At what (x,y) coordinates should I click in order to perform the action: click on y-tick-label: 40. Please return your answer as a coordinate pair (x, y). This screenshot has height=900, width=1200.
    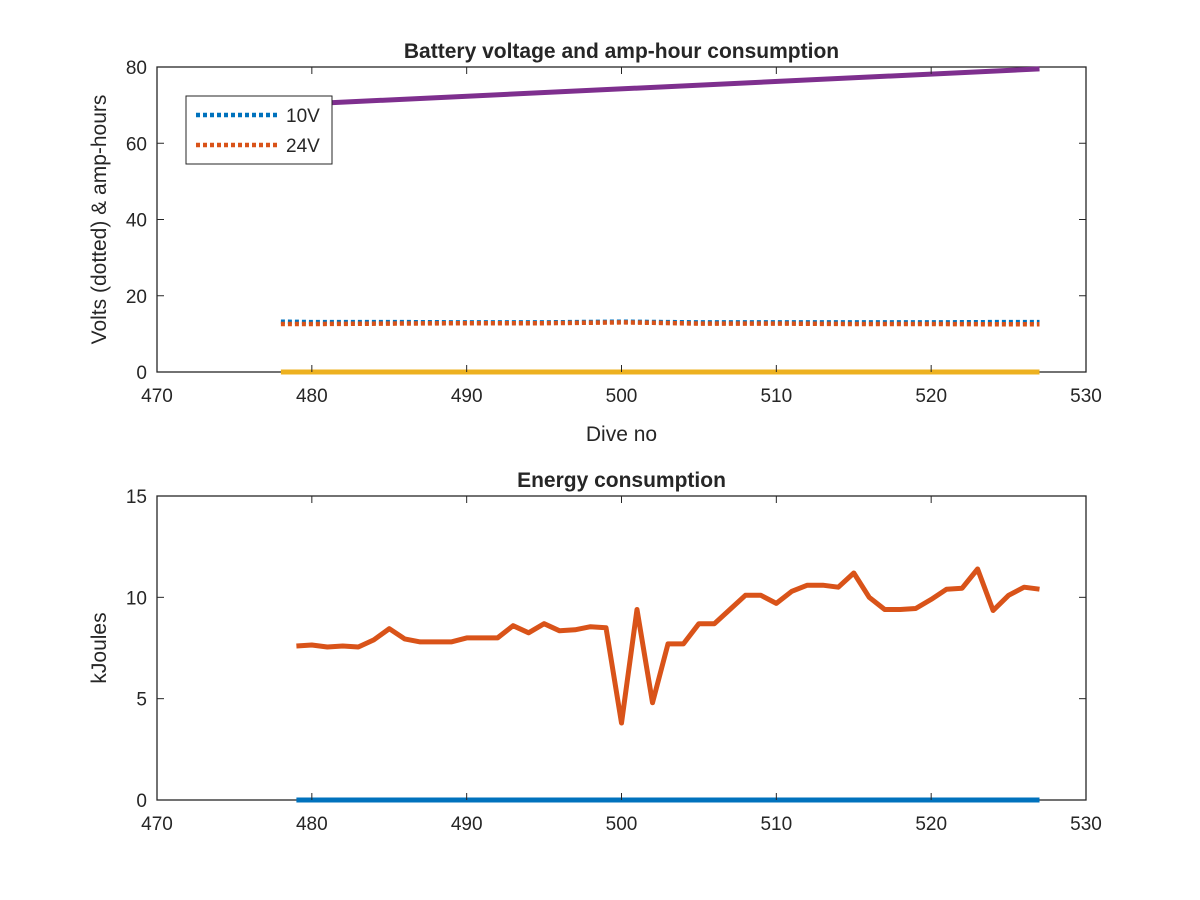
    Looking at the image, I should click on (136, 221).